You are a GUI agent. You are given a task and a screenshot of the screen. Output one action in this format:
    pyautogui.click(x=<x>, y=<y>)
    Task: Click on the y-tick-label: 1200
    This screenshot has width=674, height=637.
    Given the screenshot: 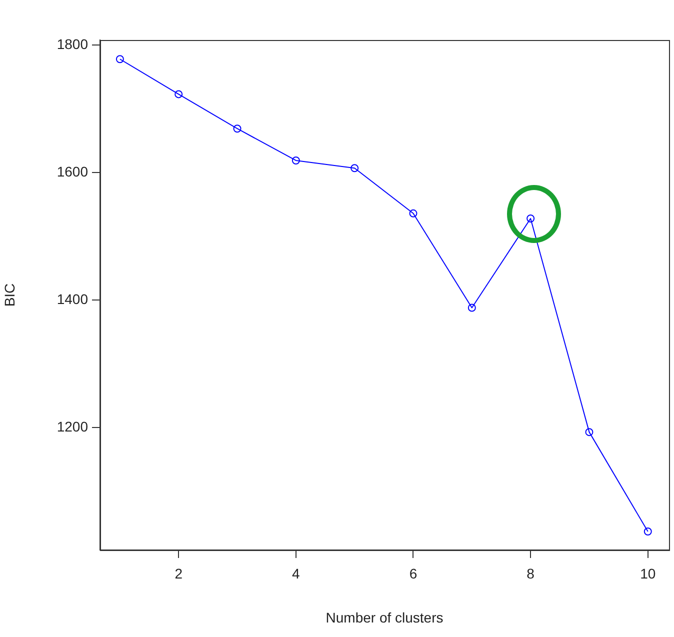 What is the action you would take?
    pyautogui.click(x=72, y=426)
    